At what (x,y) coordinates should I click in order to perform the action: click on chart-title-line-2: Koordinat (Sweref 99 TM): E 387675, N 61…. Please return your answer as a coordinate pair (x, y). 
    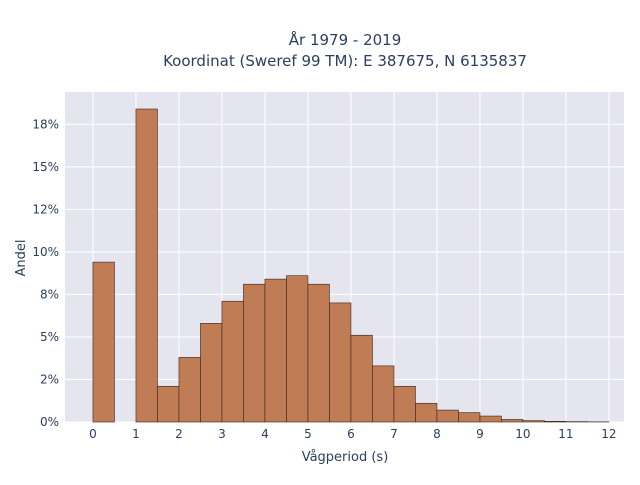
    Looking at the image, I should click on (345, 61).